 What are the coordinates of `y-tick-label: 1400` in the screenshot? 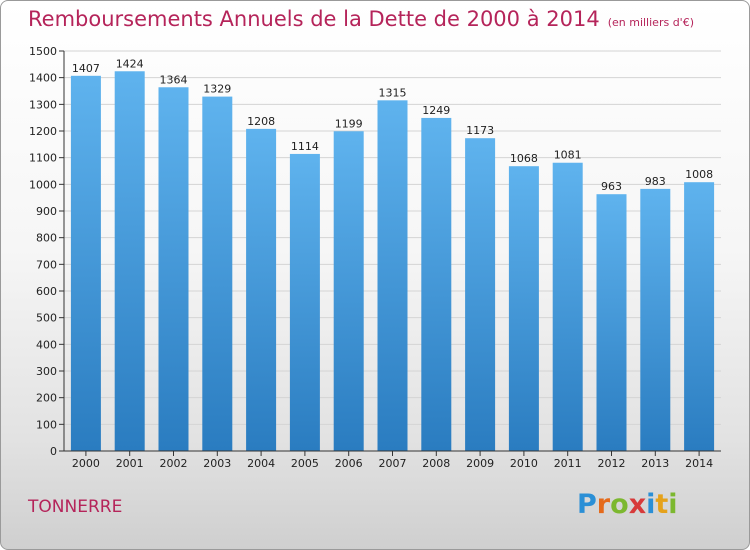 It's located at (43, 78).